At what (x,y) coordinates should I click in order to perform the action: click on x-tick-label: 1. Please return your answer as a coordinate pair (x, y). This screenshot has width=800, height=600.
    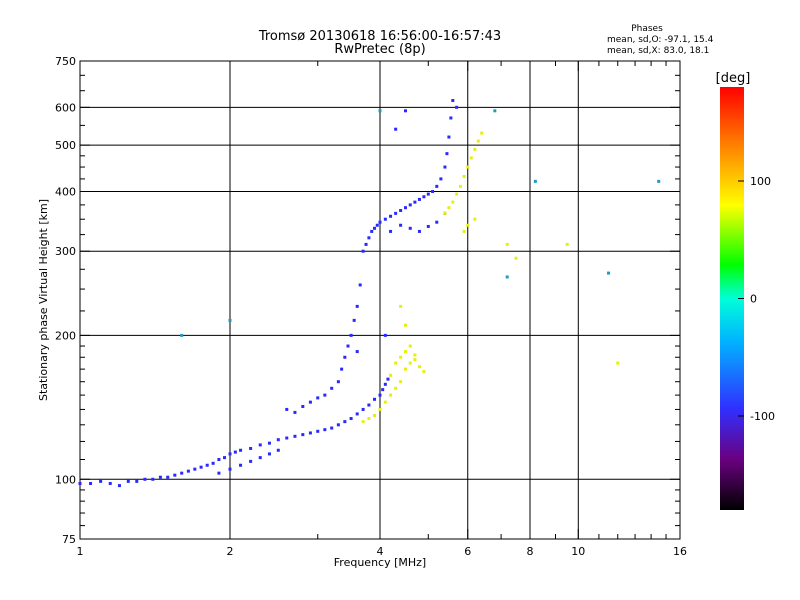
    Looking at the image, I should click on (80, 551).